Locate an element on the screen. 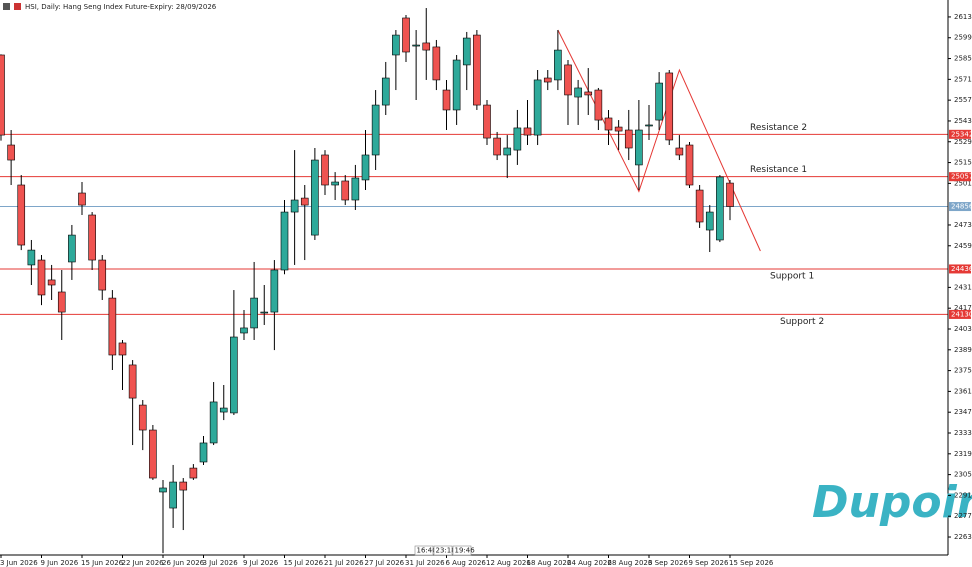  x-tick-label: 15 Jul 2026 is located at coordinates (304, 563).